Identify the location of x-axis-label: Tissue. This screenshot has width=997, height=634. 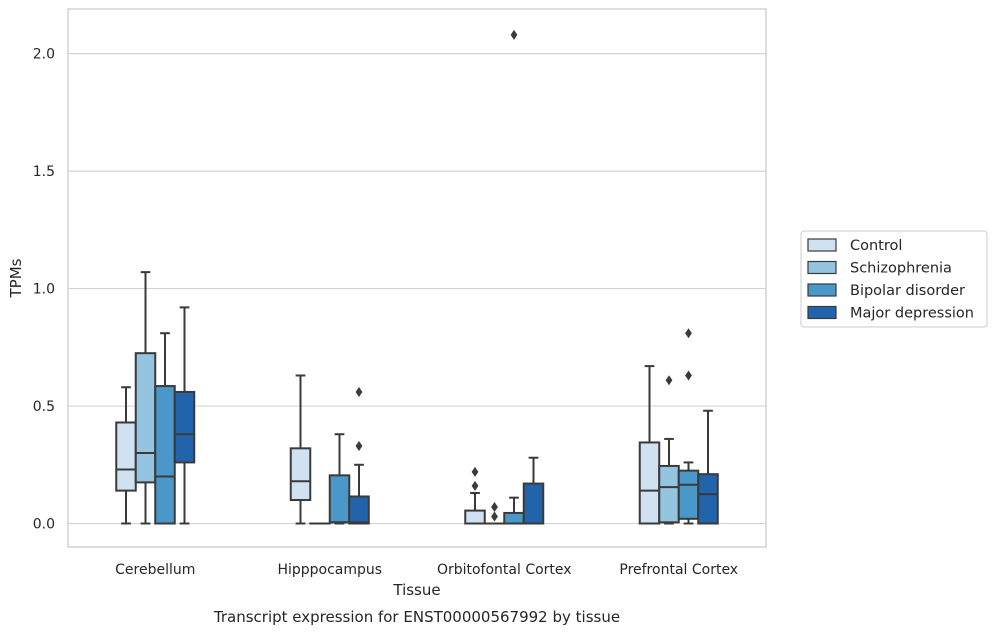
(416, 590).